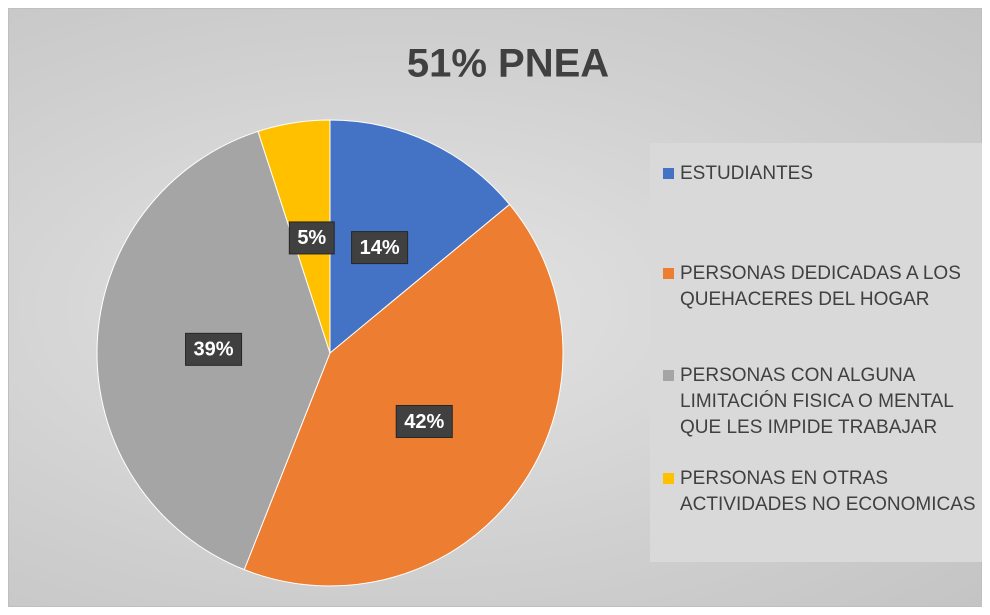 The height and width of the screenshot is (615, 990). What do you see at coordinates (747, 173) in the screenshot?
I see `legend-label: ESTUDIANTES` at bounding box center [747, 173].